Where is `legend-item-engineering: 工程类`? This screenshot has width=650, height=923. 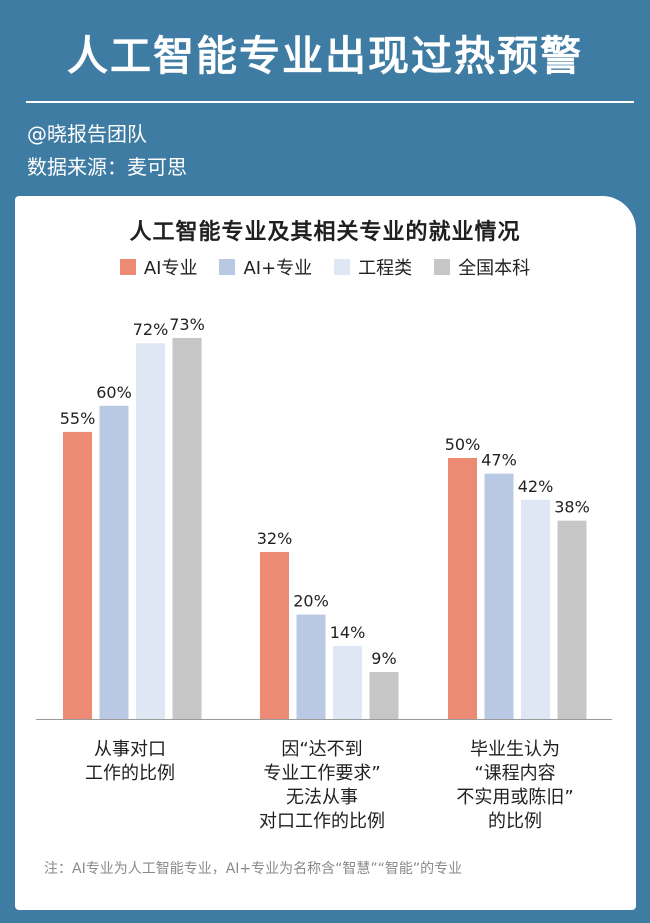 legend-item-engineering: 工程类 is located at coordinates (373, 267).